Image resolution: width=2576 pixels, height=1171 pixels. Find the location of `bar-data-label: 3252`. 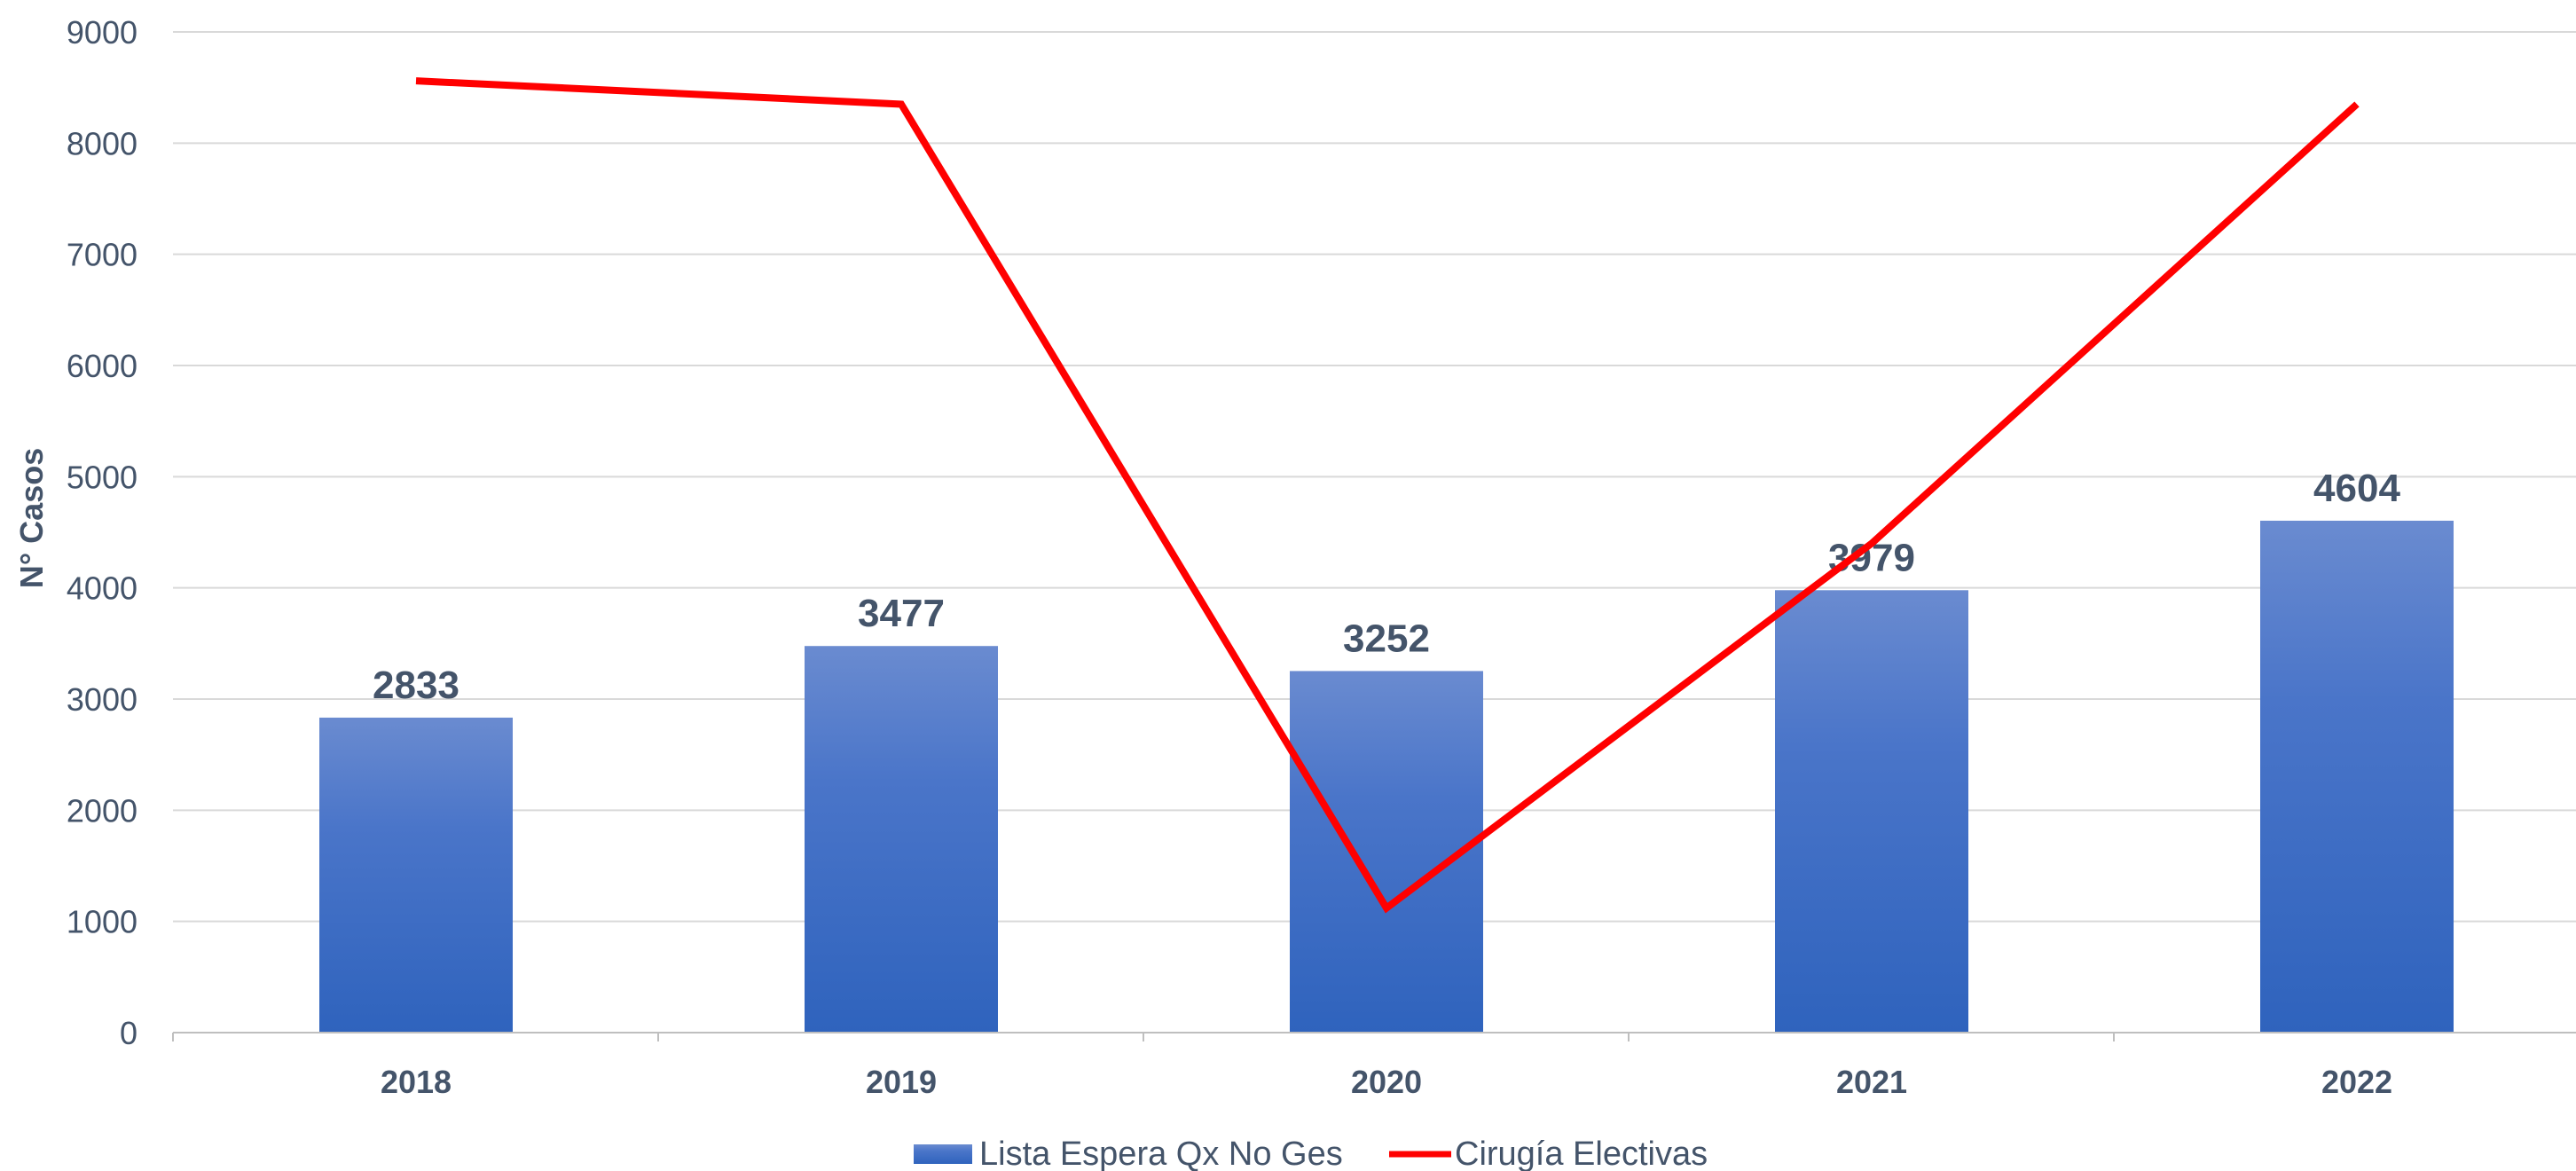

bar-data-label: 3252 is located at coordinates (1386, 638).